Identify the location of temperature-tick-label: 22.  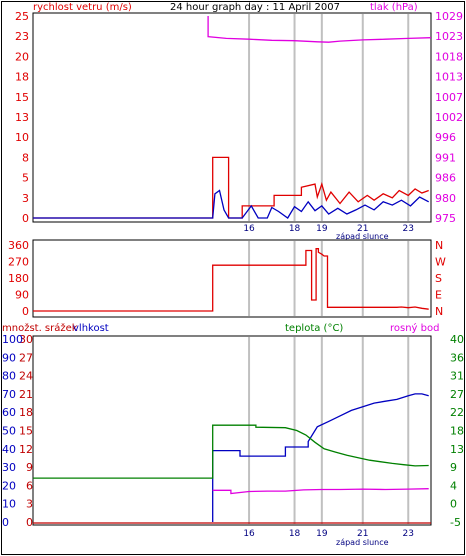
(457, 412).